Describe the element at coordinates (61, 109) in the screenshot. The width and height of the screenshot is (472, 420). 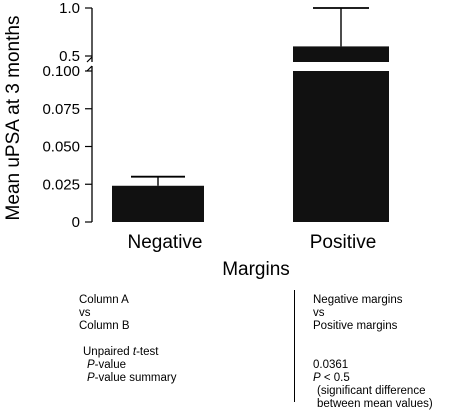
I see `y-tick-label: 0.075` at that location.